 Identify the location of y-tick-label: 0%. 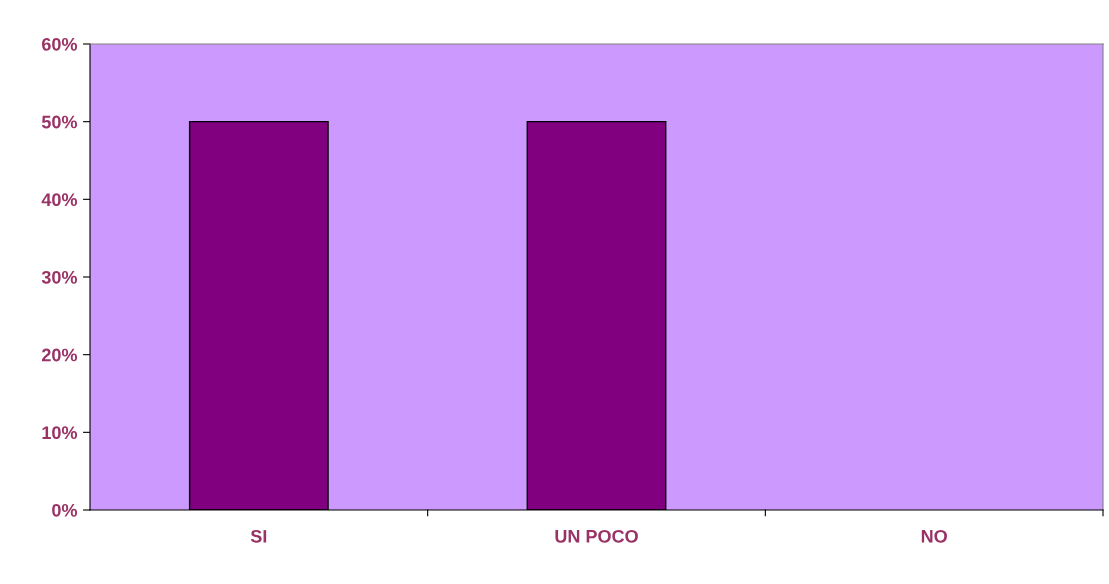
(65, 510).